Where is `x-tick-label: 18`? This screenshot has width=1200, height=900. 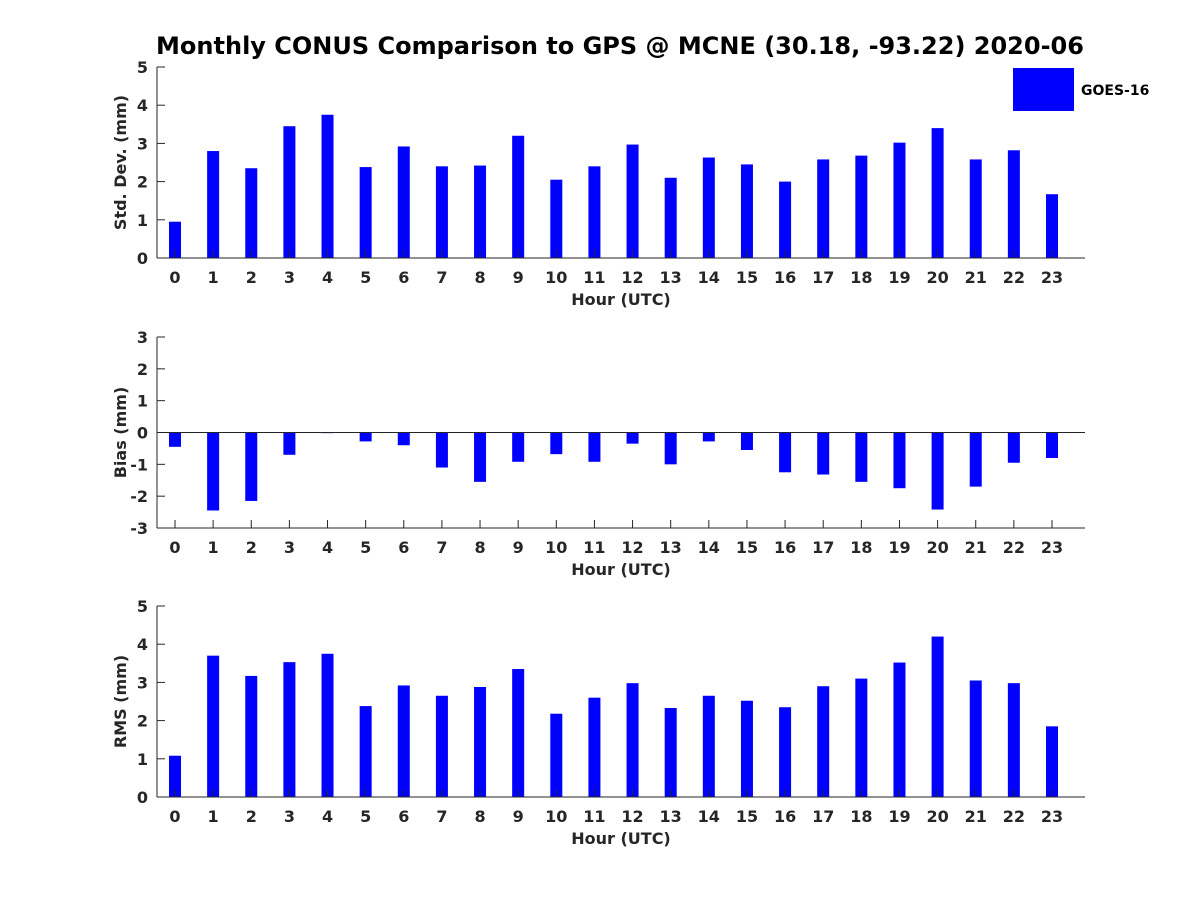 x-tick-label: 18 is located at coordinates (861, 547).